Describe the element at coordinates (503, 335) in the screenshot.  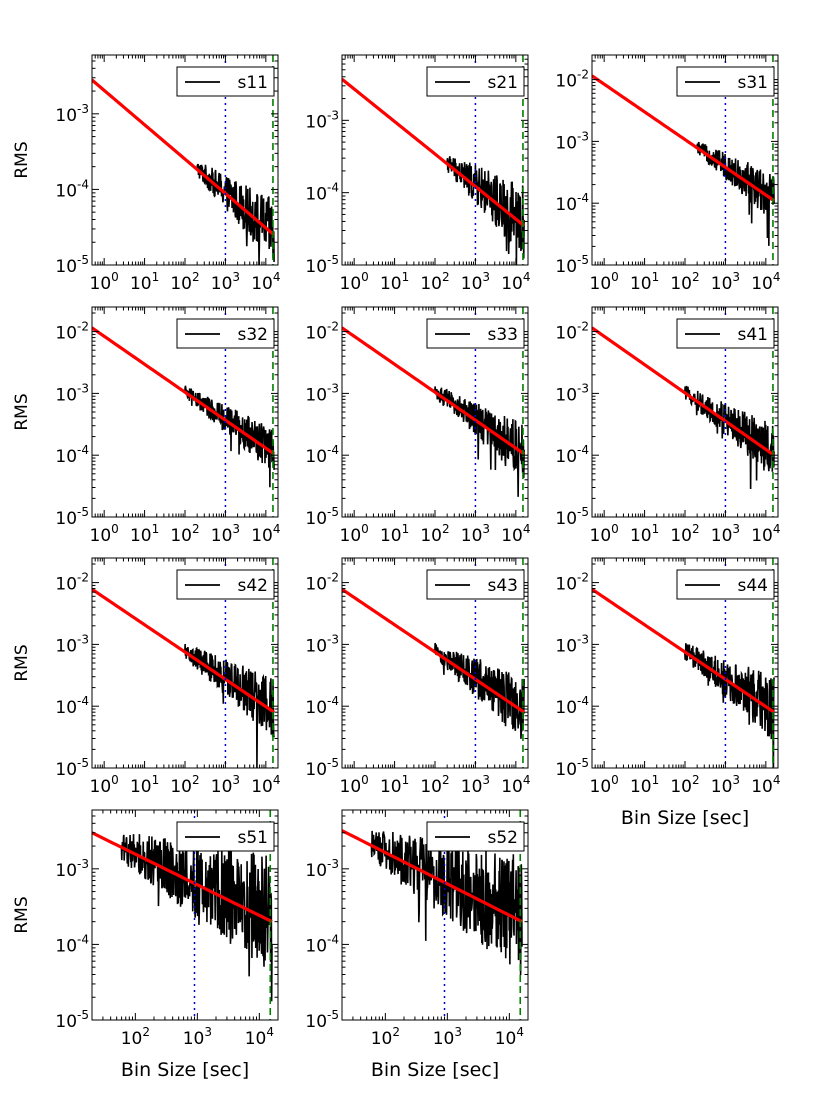
I see `legend-label: s33` at that location.